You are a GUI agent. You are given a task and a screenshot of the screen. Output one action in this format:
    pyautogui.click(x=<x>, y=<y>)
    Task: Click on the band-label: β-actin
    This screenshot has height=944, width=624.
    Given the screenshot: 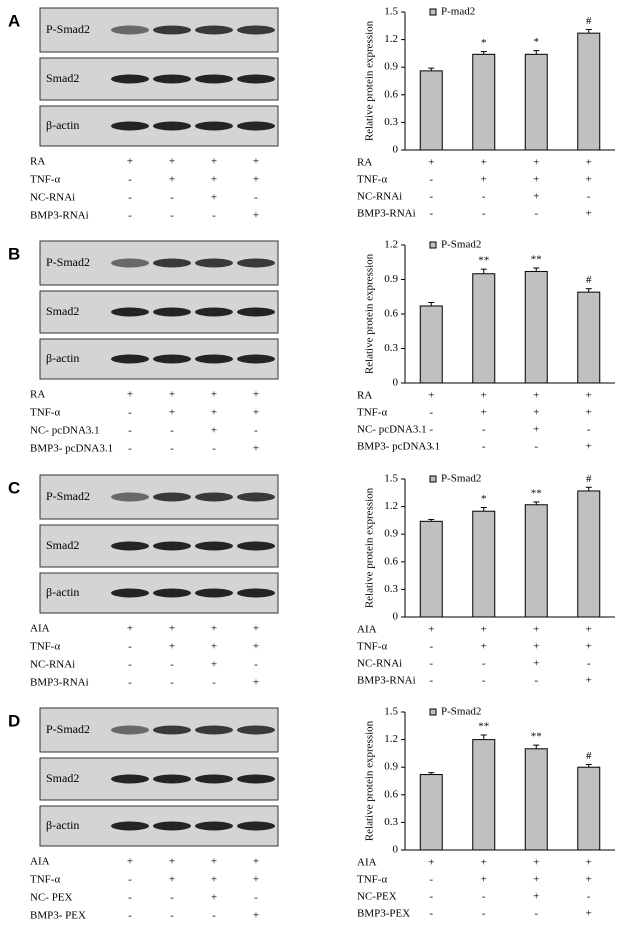 What is the action you would take?
    pyautogui.click(x=62, y=125)
    